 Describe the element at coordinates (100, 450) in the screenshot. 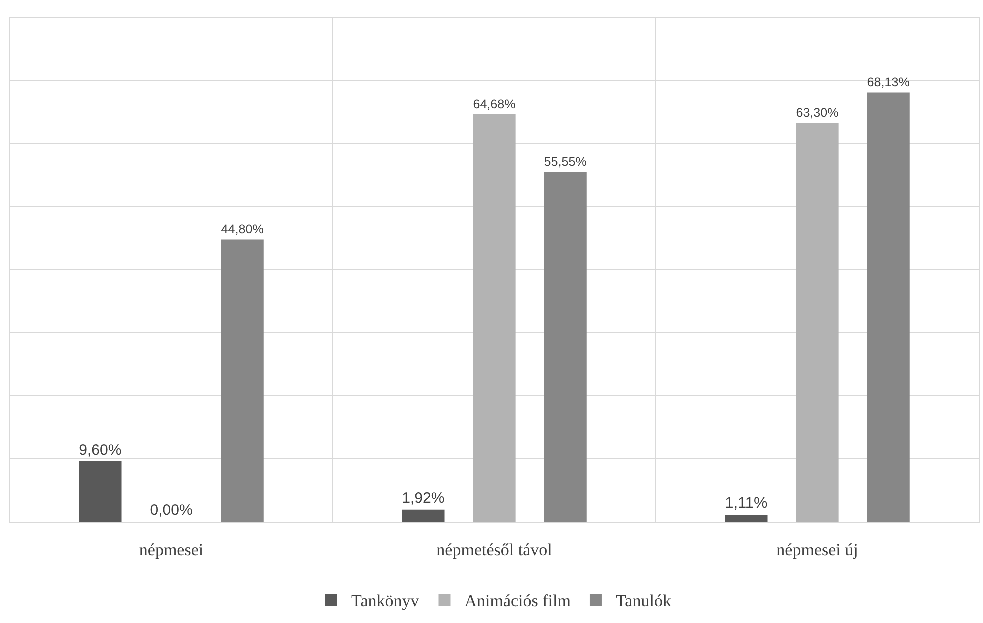

I see `data-label: 9,60%` at that location.